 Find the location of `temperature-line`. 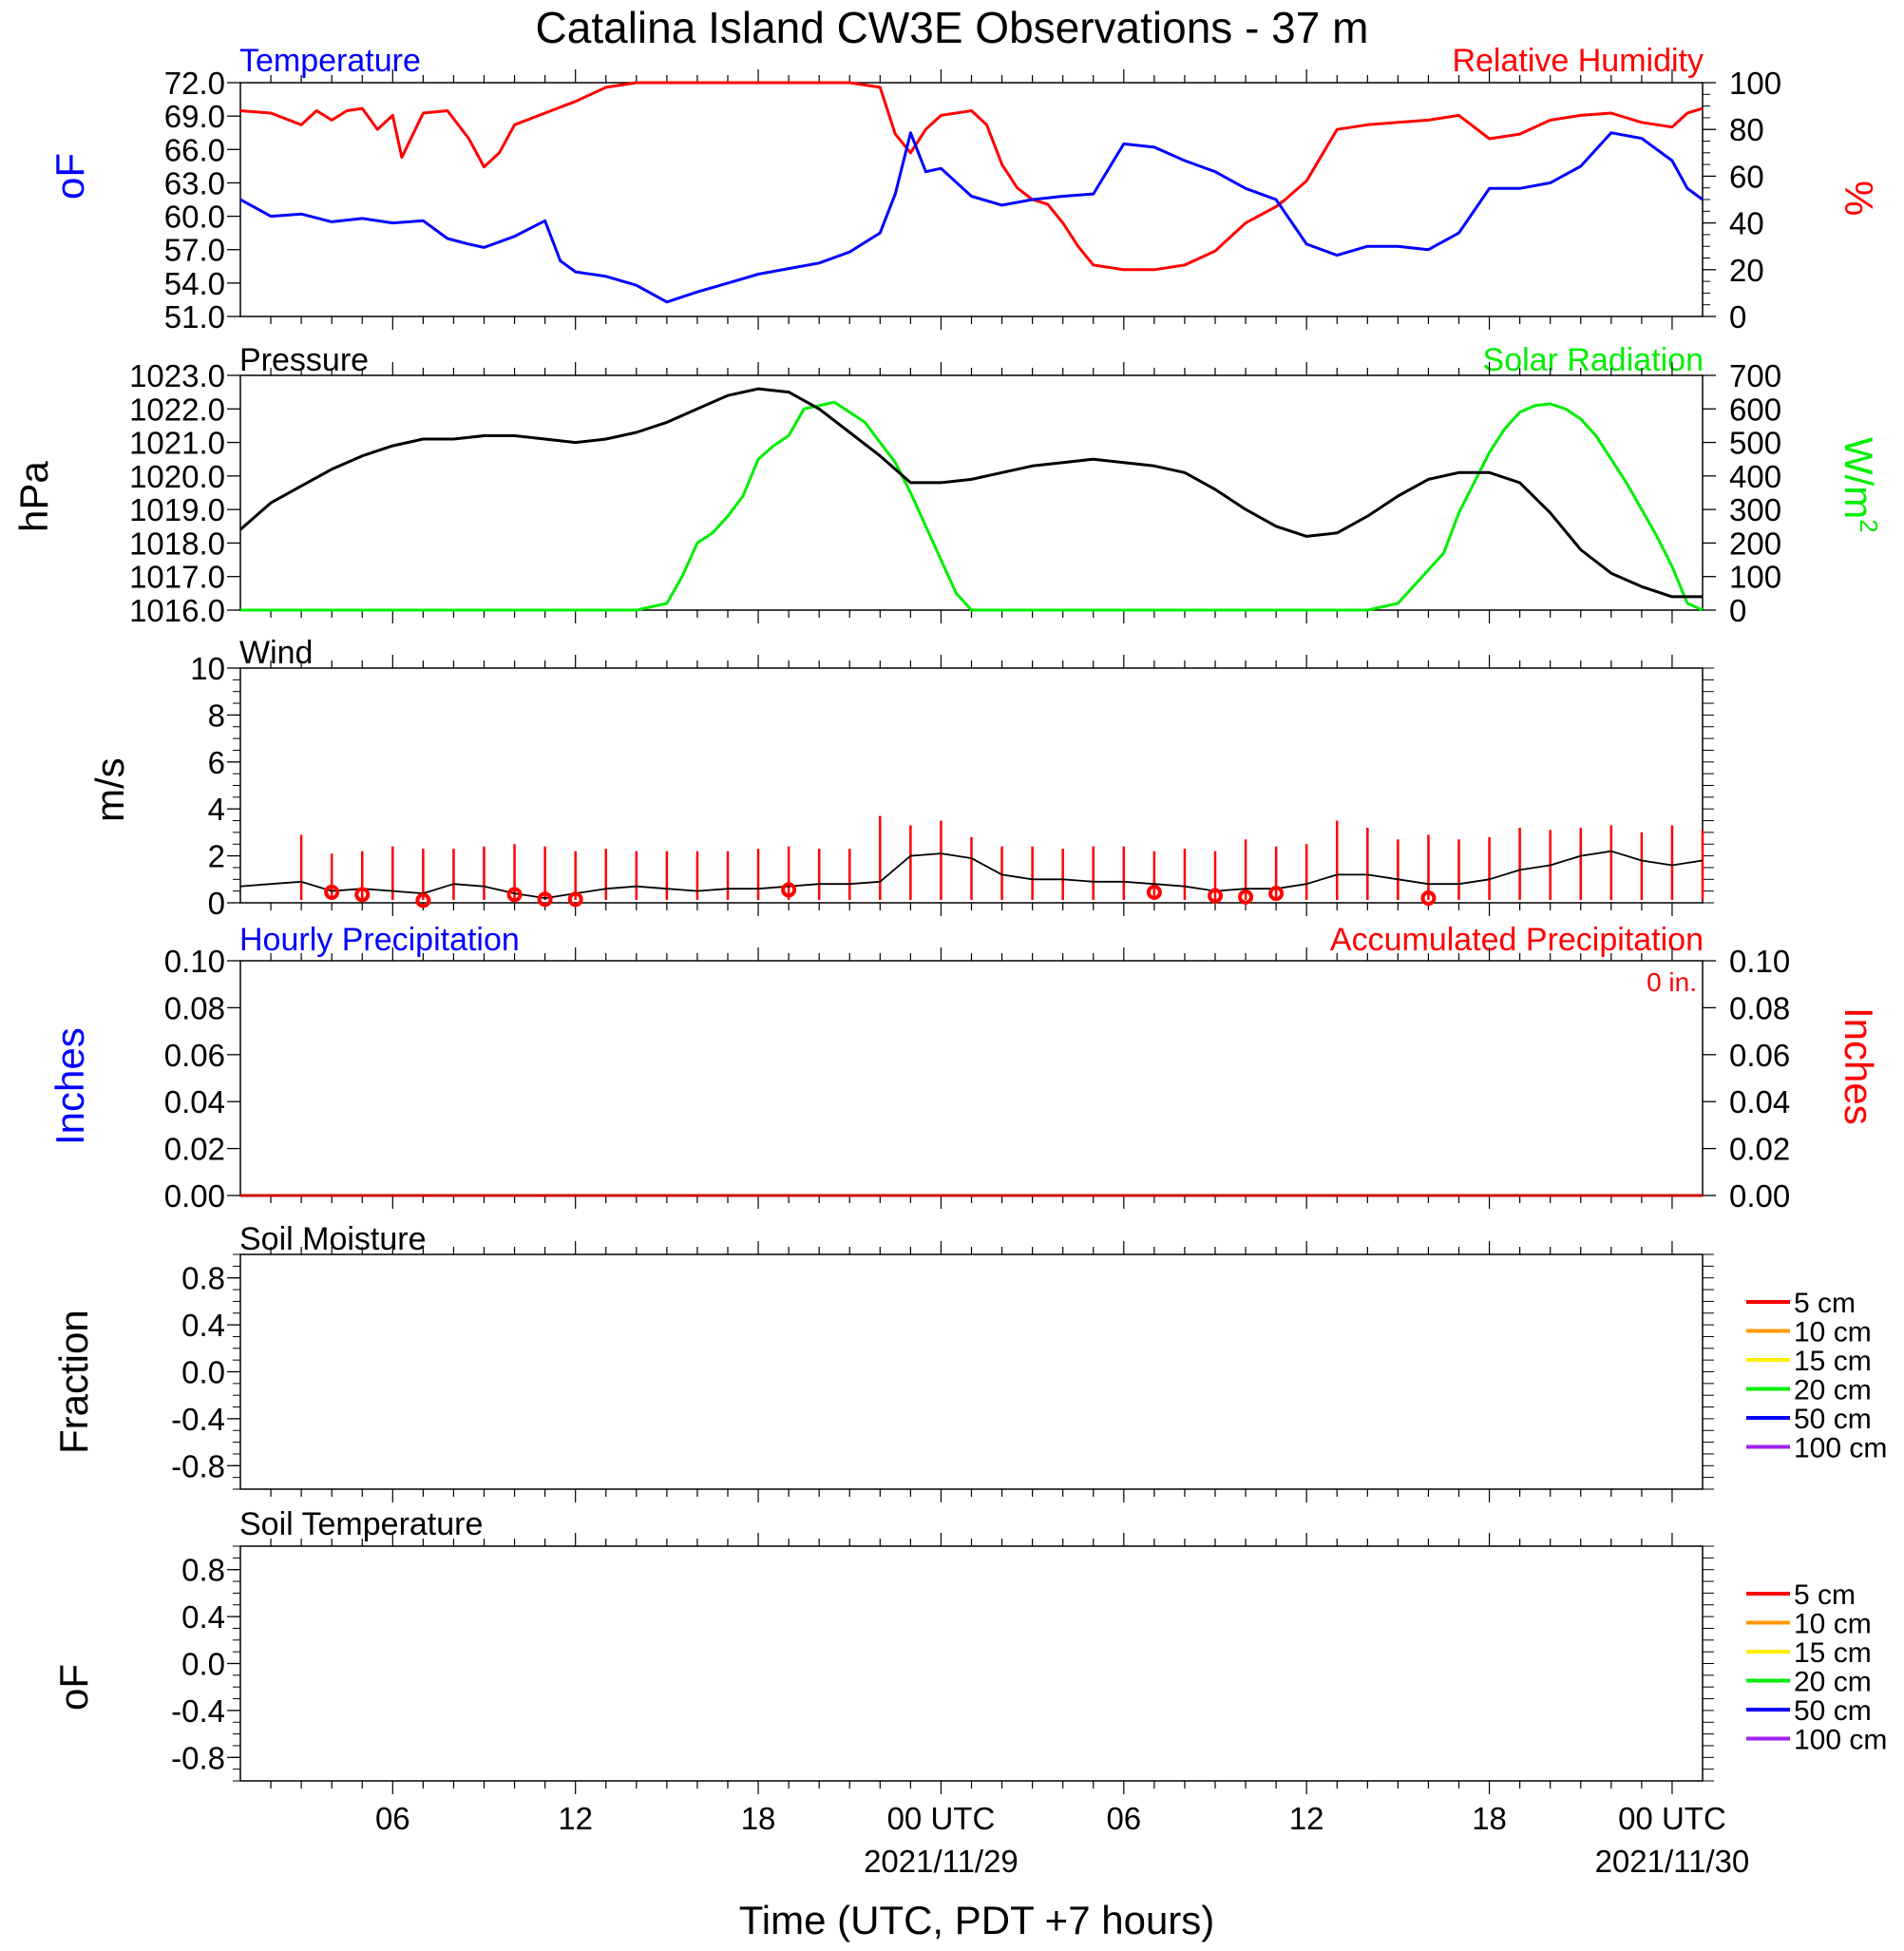

temperature-line is located at coordinates (971, 217).